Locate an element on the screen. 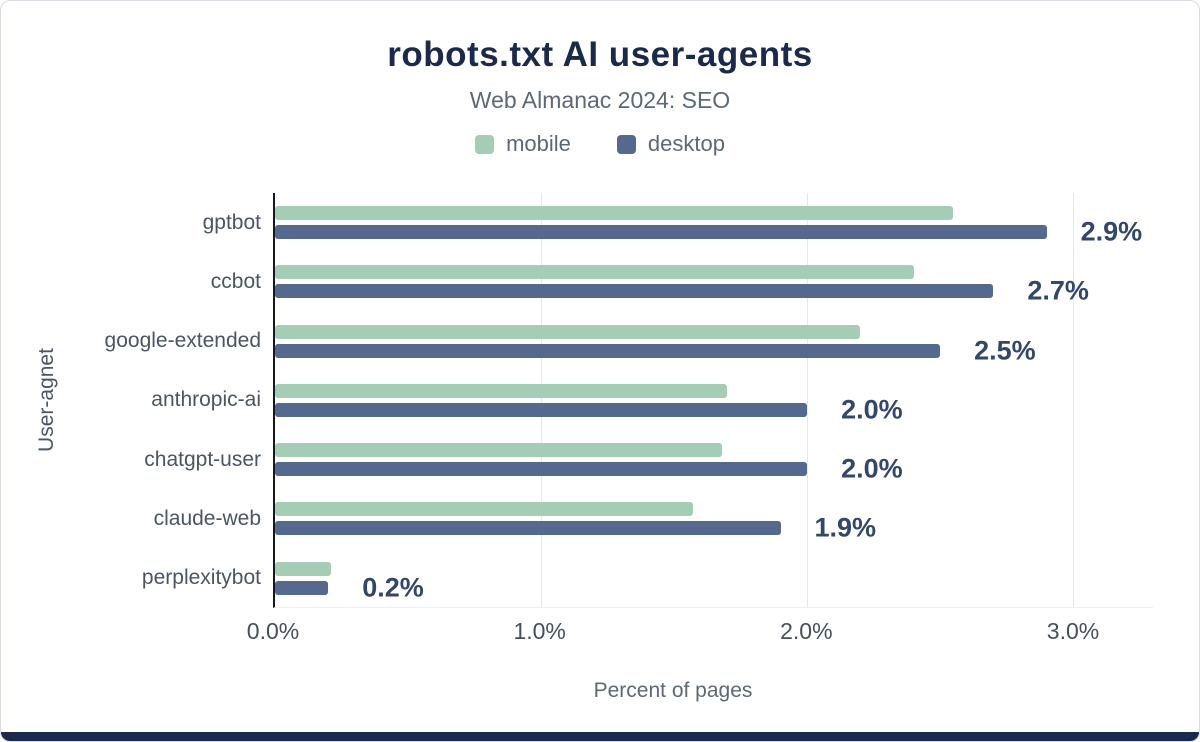 The width and height of the screenshot is (1200, 742). bar-group-gptbot: gptbot 2.9% is located at coordinates (678, 222).